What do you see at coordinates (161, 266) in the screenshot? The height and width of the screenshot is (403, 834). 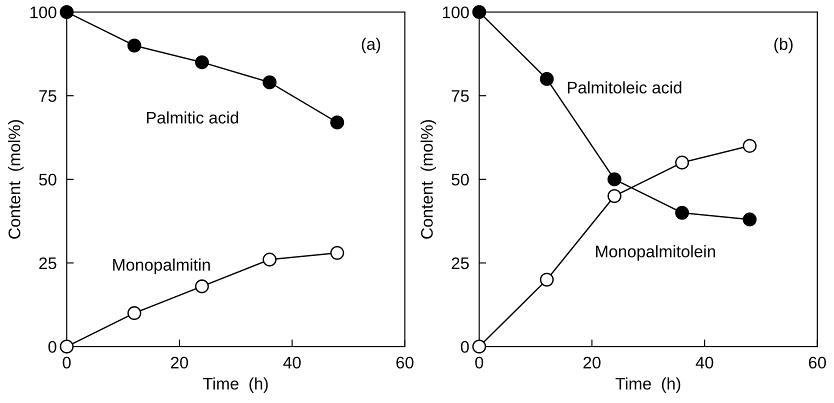 I see `series-label: Monopalmitin` at bounding box center [161, 266].